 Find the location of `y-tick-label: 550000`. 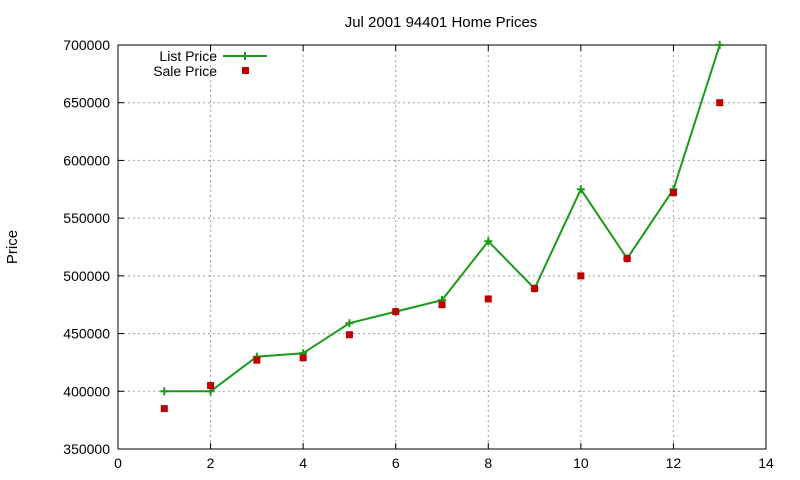

y-tick-label: 550000 is located at coordinates (86, 218).